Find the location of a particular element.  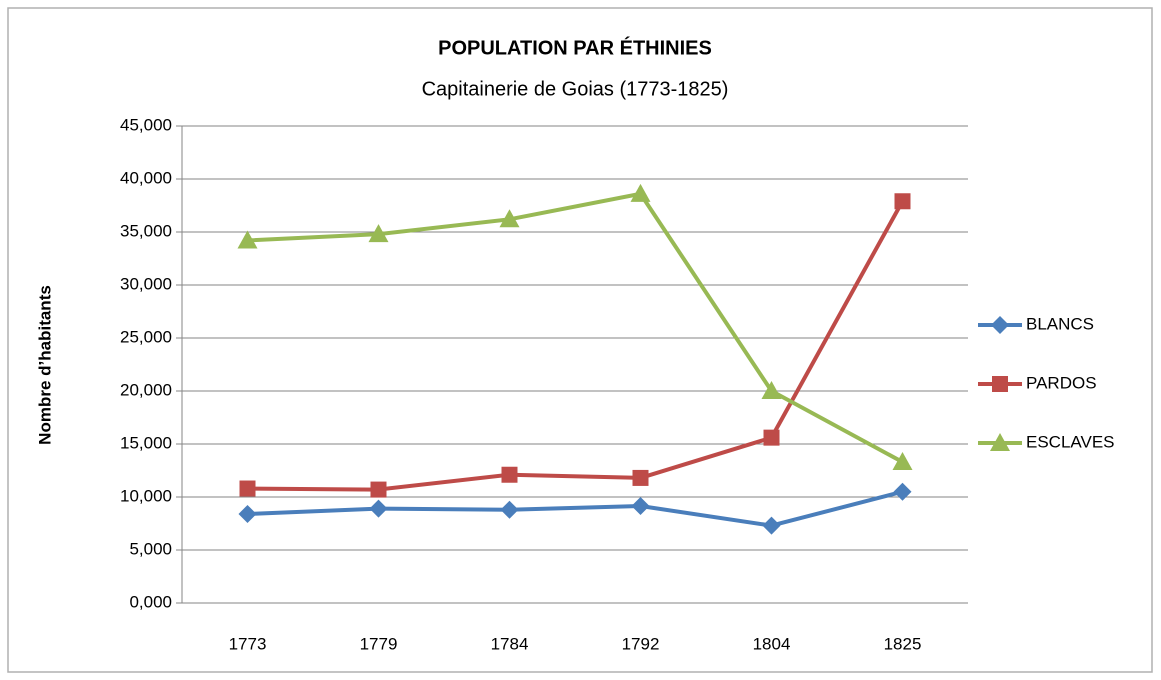

chart-subtitle: Capitainerie de Goias (1773-1825) is located at coordinates (575, 89).